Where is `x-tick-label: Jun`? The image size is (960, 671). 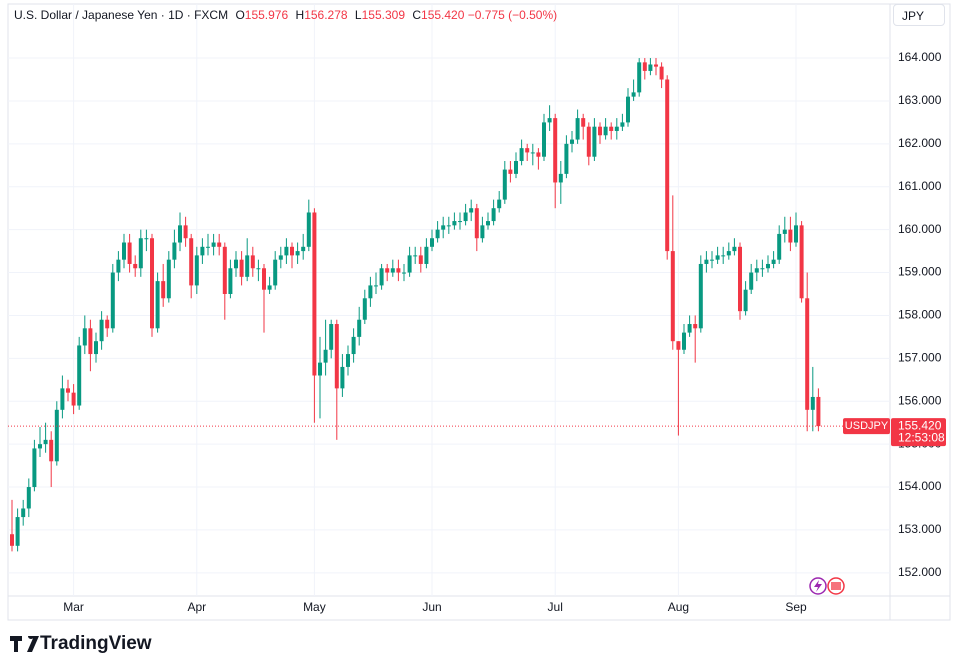 x-tick-label: Jun is located at coordinates (431, 607).